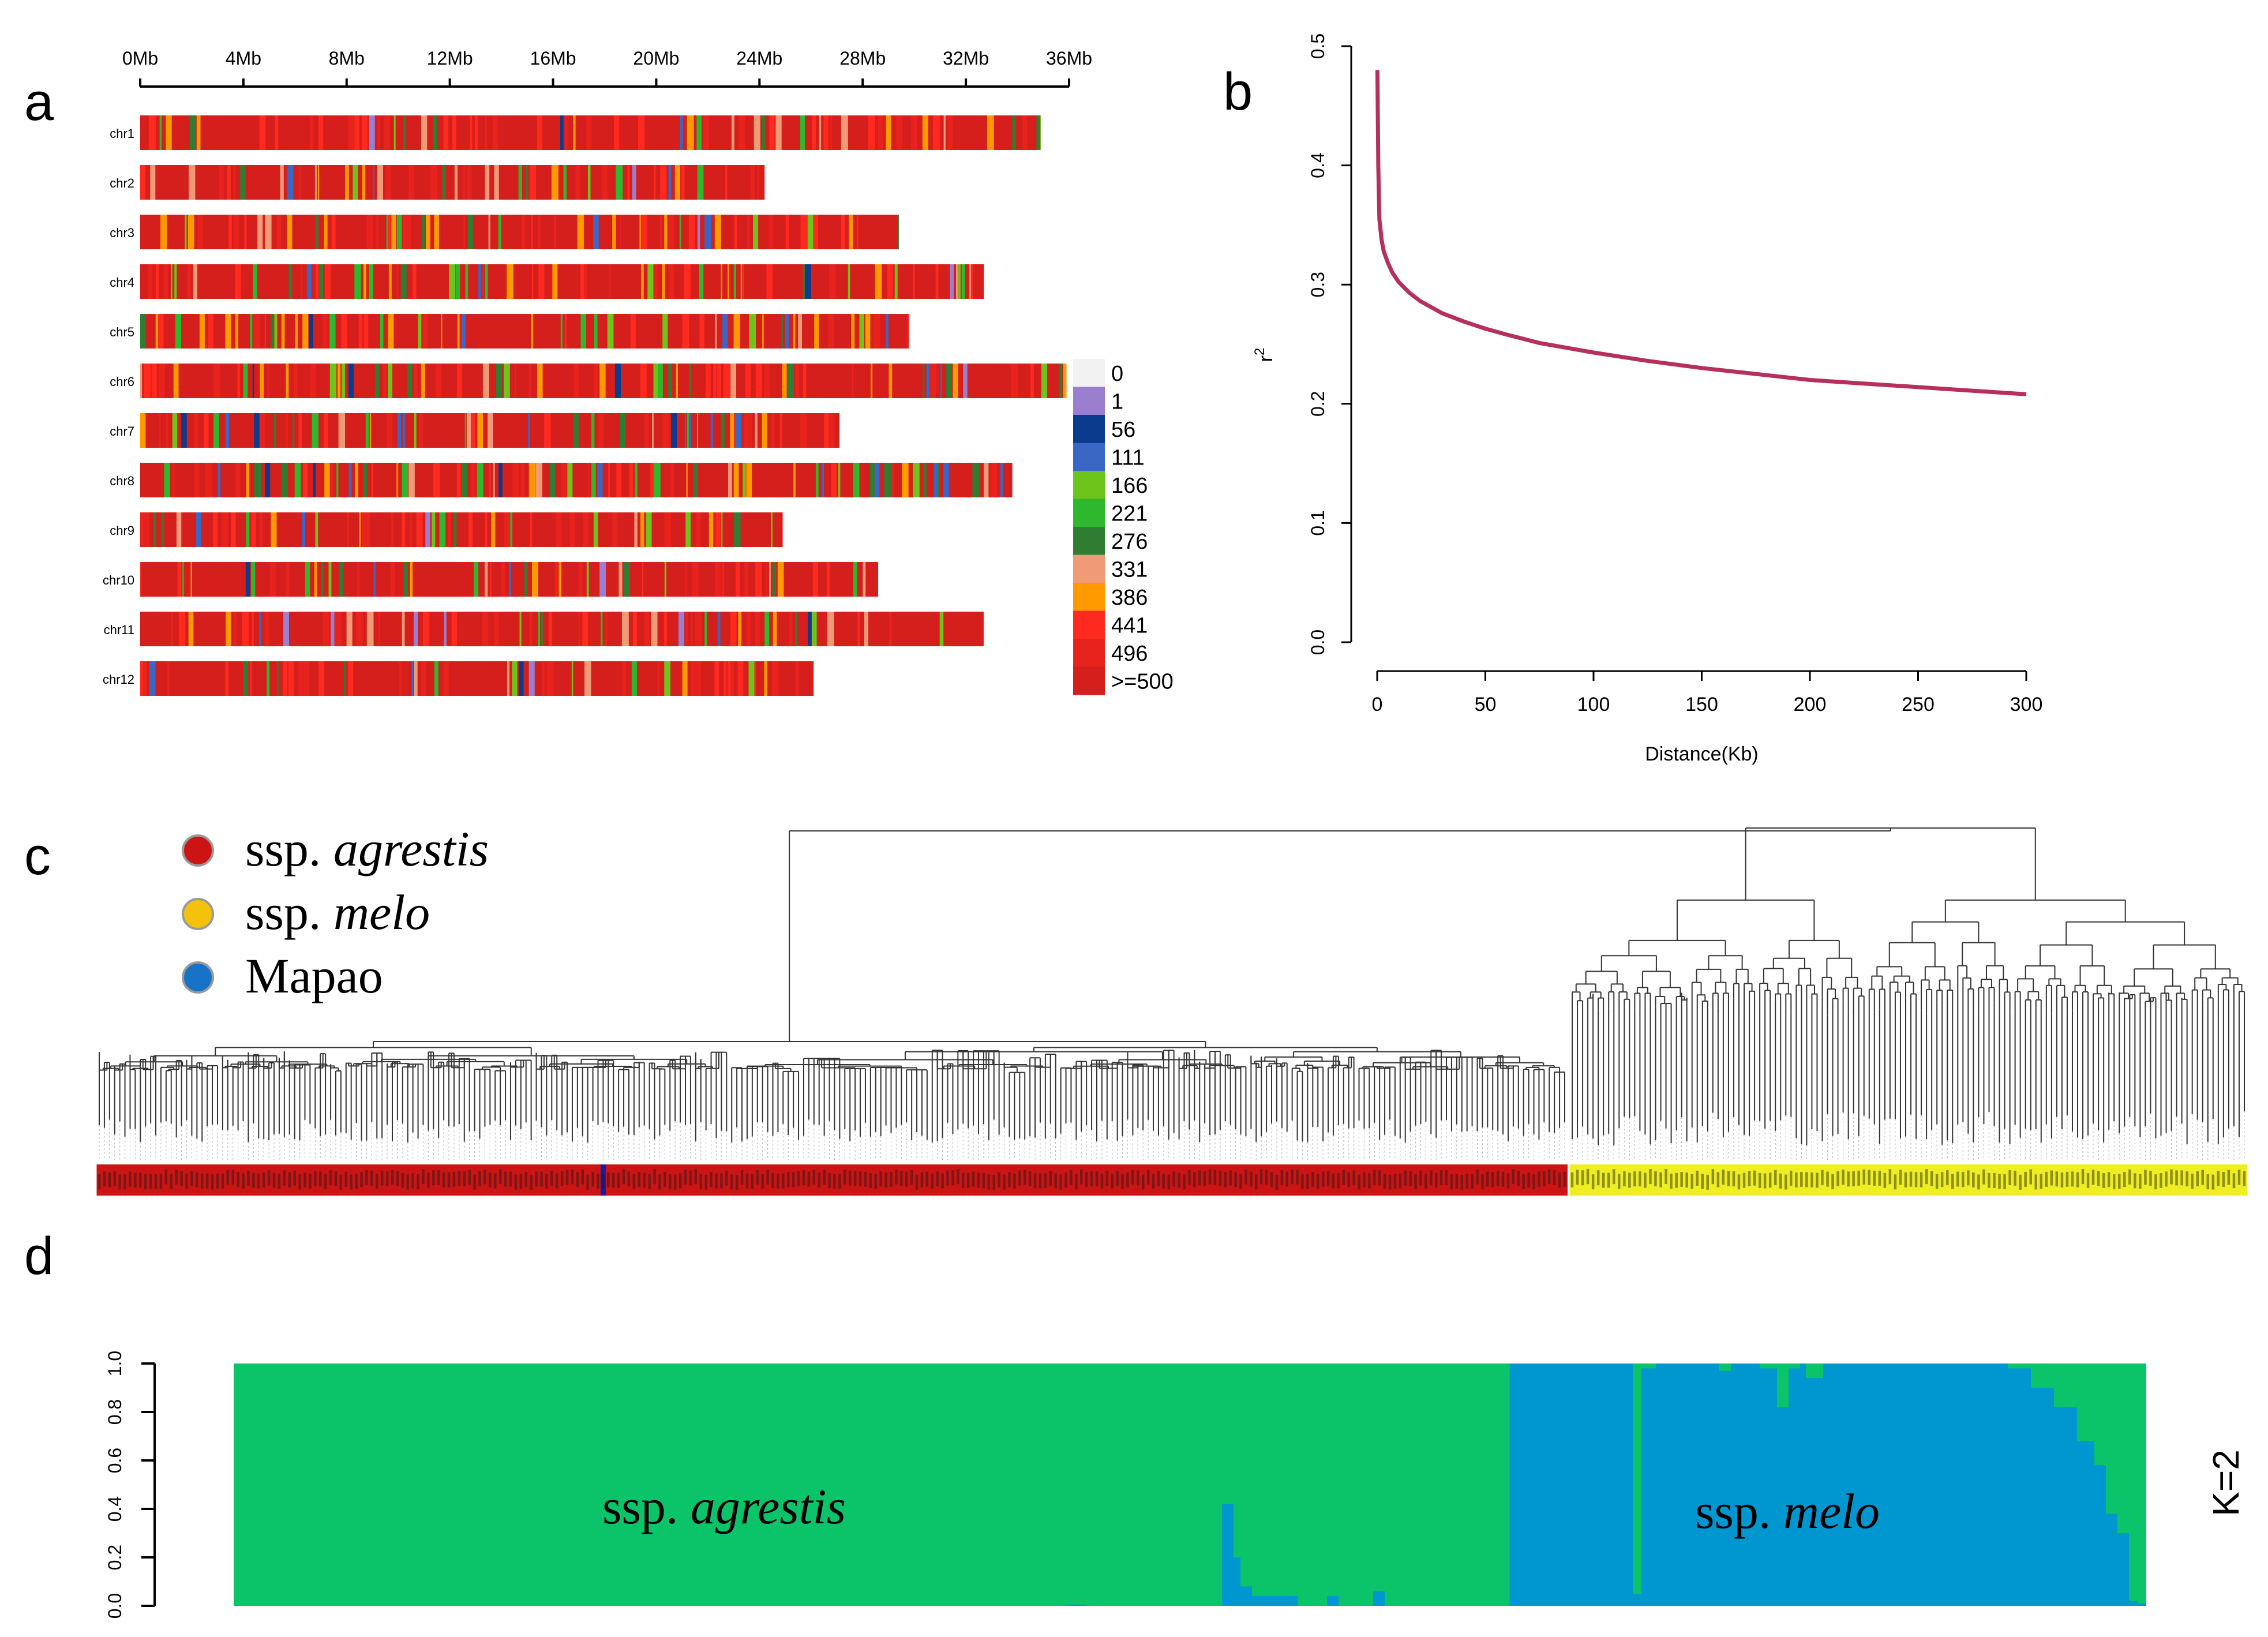  Describe the element at coordinates (1172, 1180) in the screenshot. I see `tip-labels` at that location.